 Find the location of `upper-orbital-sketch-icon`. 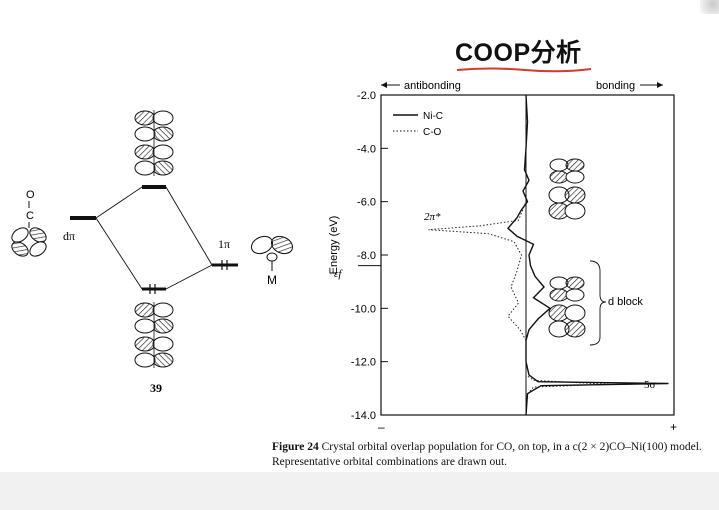

upper-orbital-sketch-icon is located at coordinates (567, 189).